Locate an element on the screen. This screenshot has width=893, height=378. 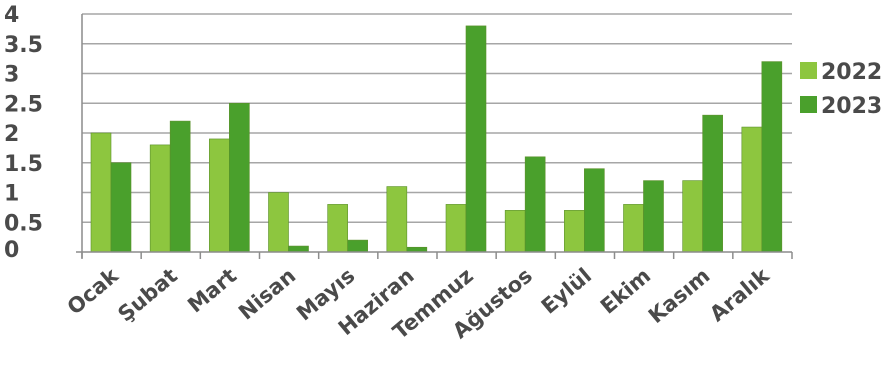
y-tick-labels: 00.5 1 1.5 2 2.5 3 3.5 4 is located at coordinates (23, 133).